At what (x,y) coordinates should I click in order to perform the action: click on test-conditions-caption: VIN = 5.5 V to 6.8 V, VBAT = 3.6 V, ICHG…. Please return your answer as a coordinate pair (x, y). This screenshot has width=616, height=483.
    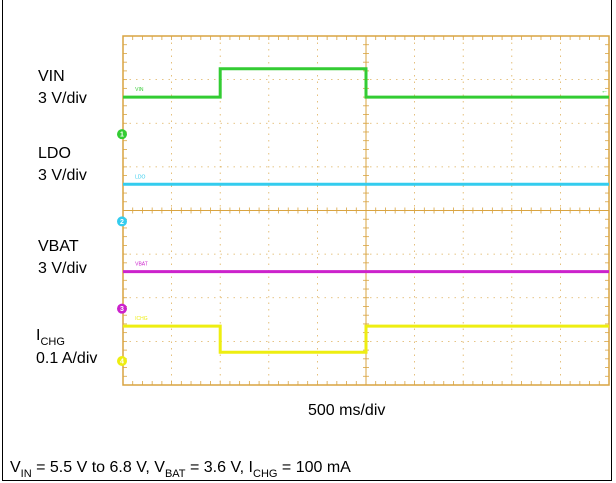
    Looking at the image, I should click on (180, 469).